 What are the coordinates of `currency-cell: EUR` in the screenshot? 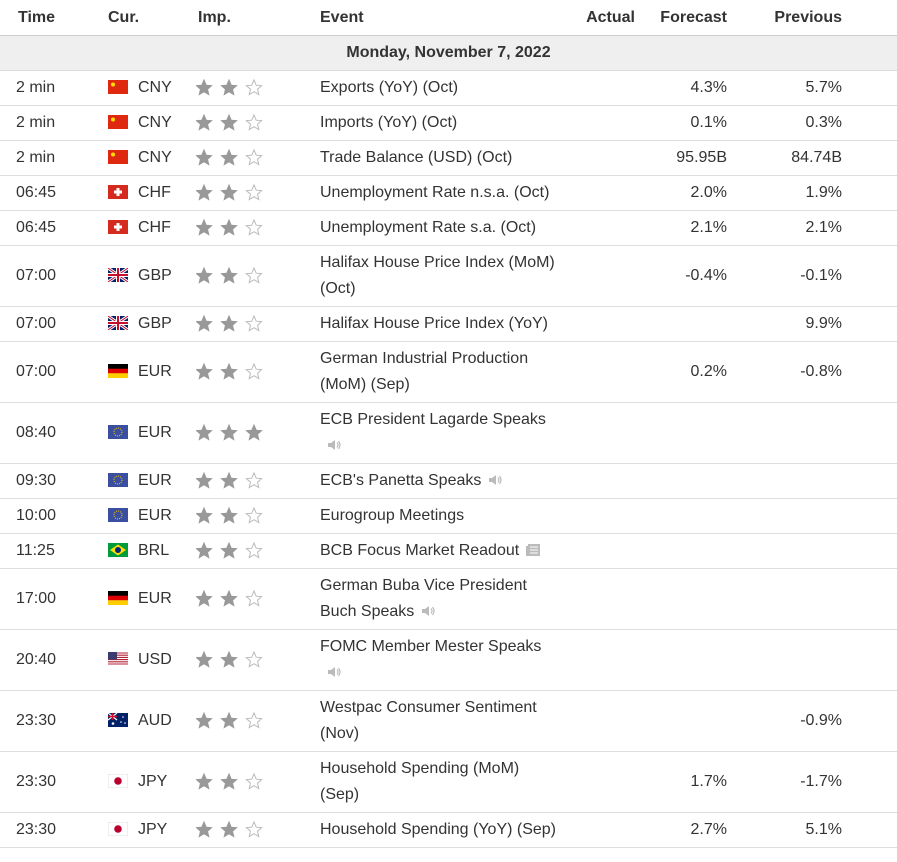 It's located at (145, 516).